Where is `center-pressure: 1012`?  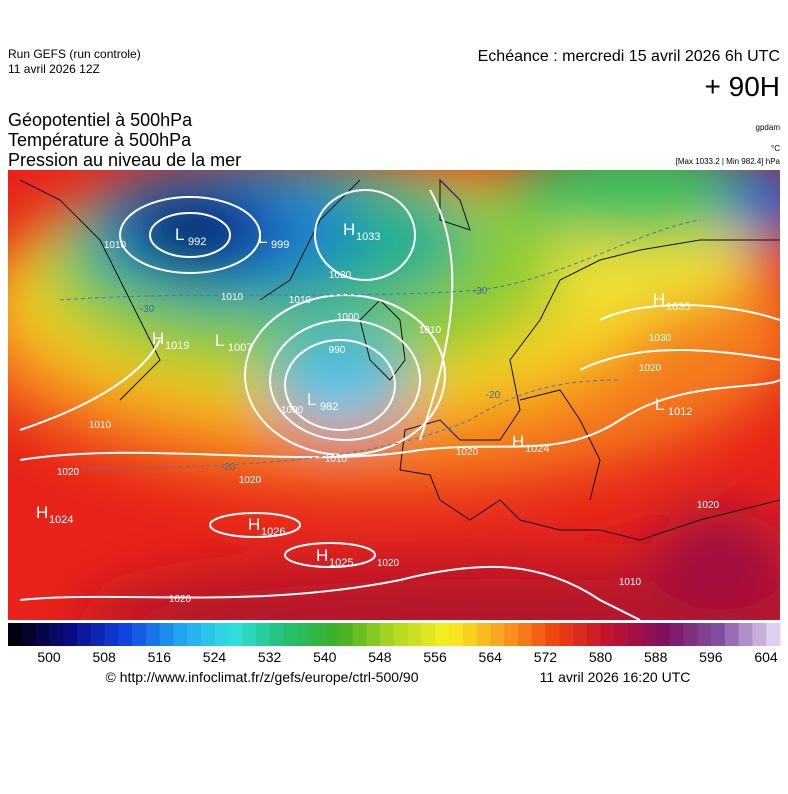 center-pressure: 1012 is located at coordinates (680, 412).